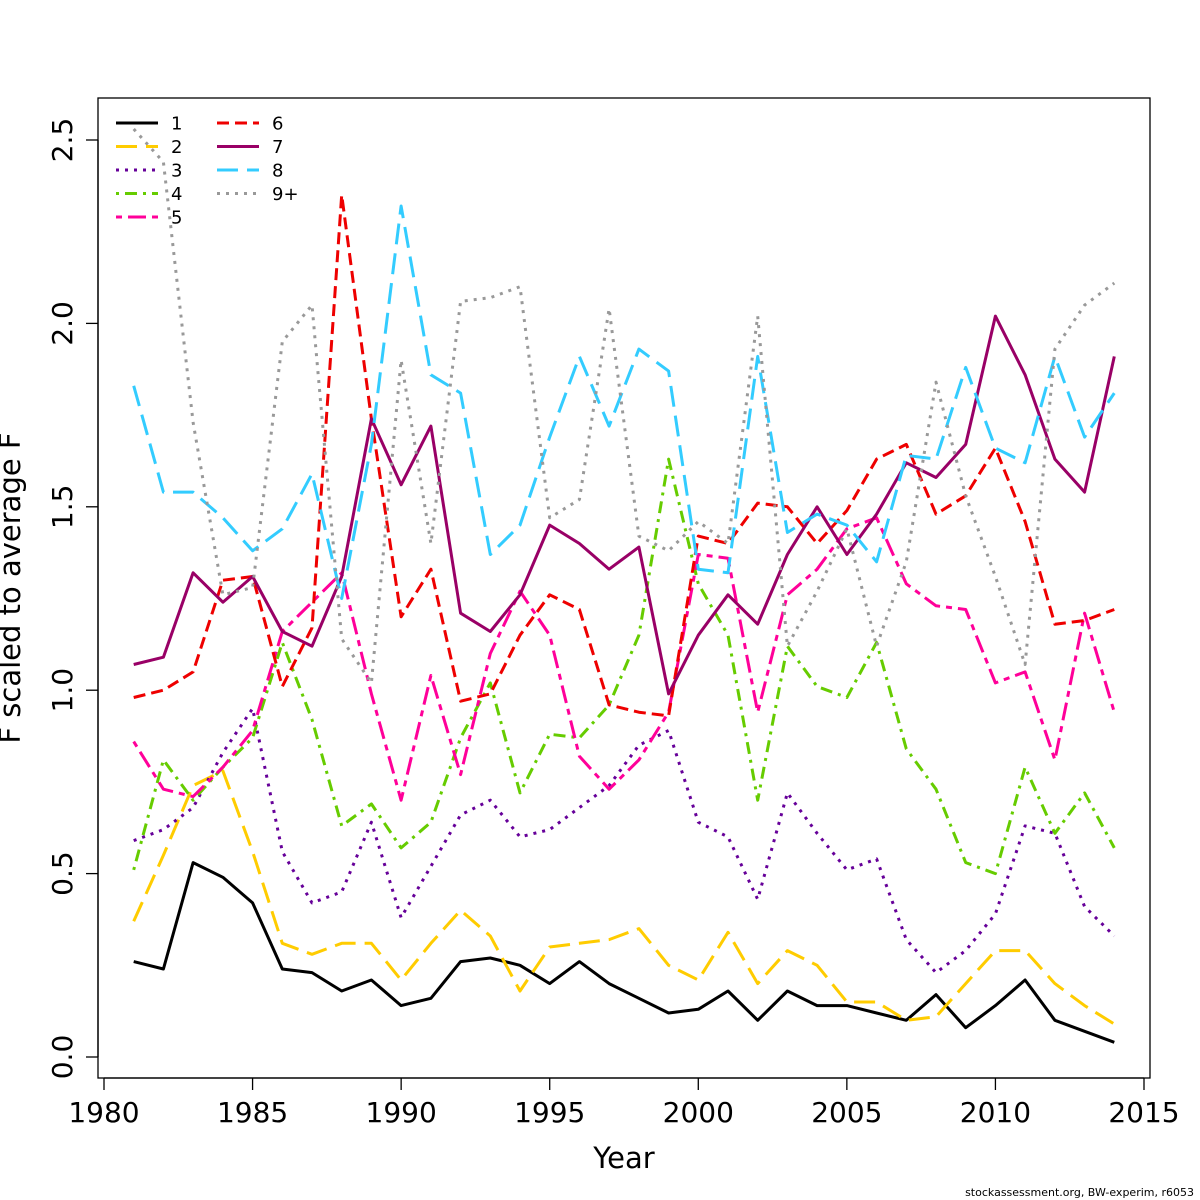  Describe the element at coordinates (176, 147) in the screenshot. I see `legend-label-2: 2` at that location.